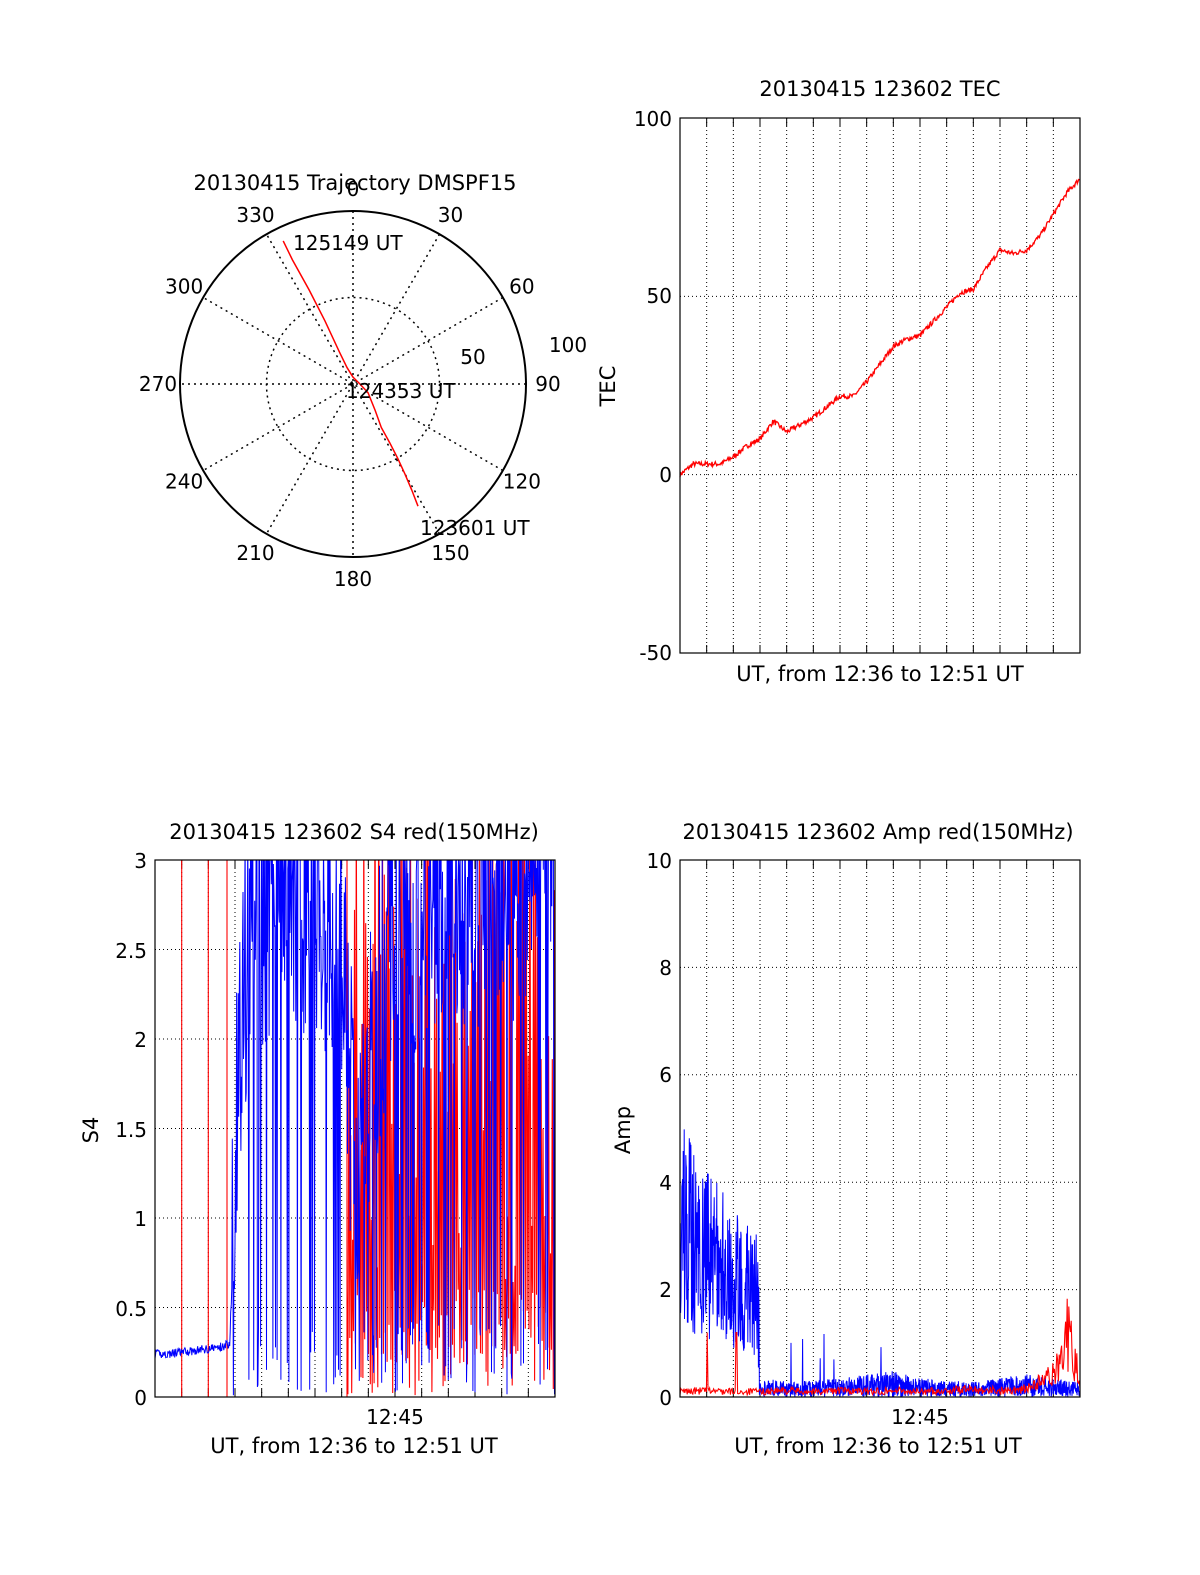  Describe the element at coordinates (665, 475) in the screenshot. I see `tec-ytick: 0` at that location.